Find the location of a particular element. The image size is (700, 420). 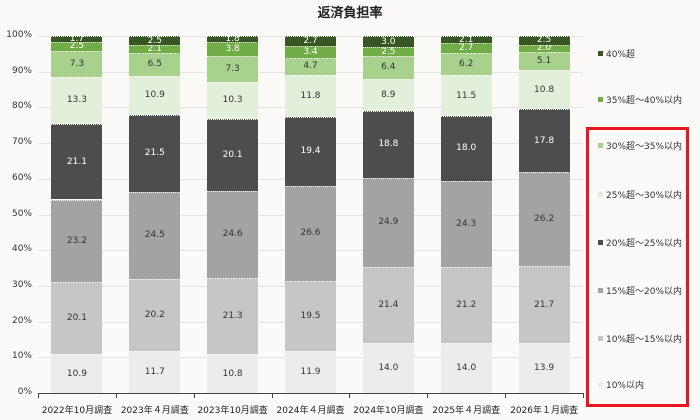

bar-segment: 21.3 is located at coordinates (233, 316).